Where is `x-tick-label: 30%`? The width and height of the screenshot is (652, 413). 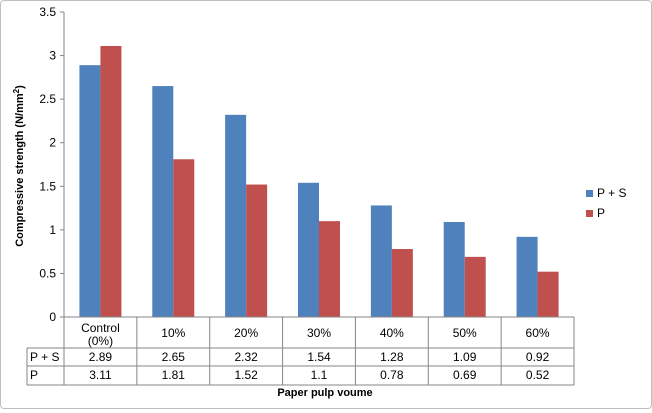
x-tick-label: 30% is located at coordinates (319, 333).